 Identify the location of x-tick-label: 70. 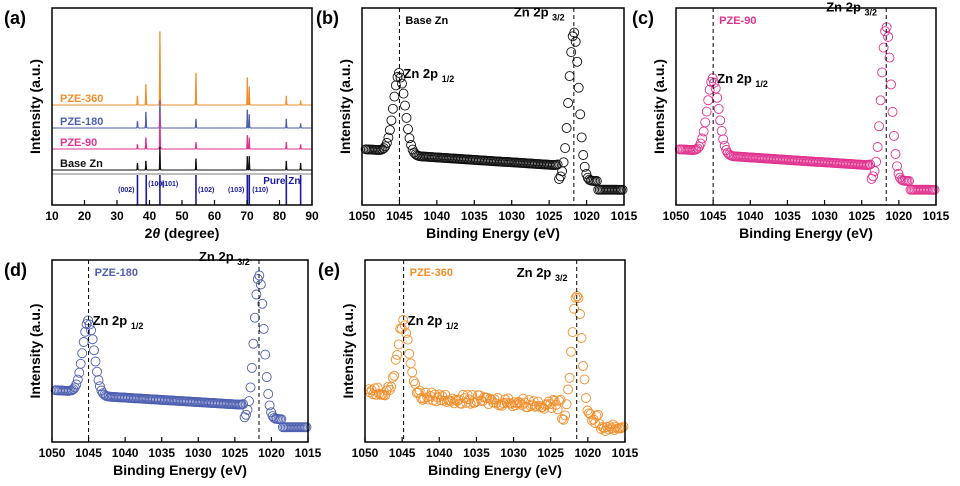
(247, 216).